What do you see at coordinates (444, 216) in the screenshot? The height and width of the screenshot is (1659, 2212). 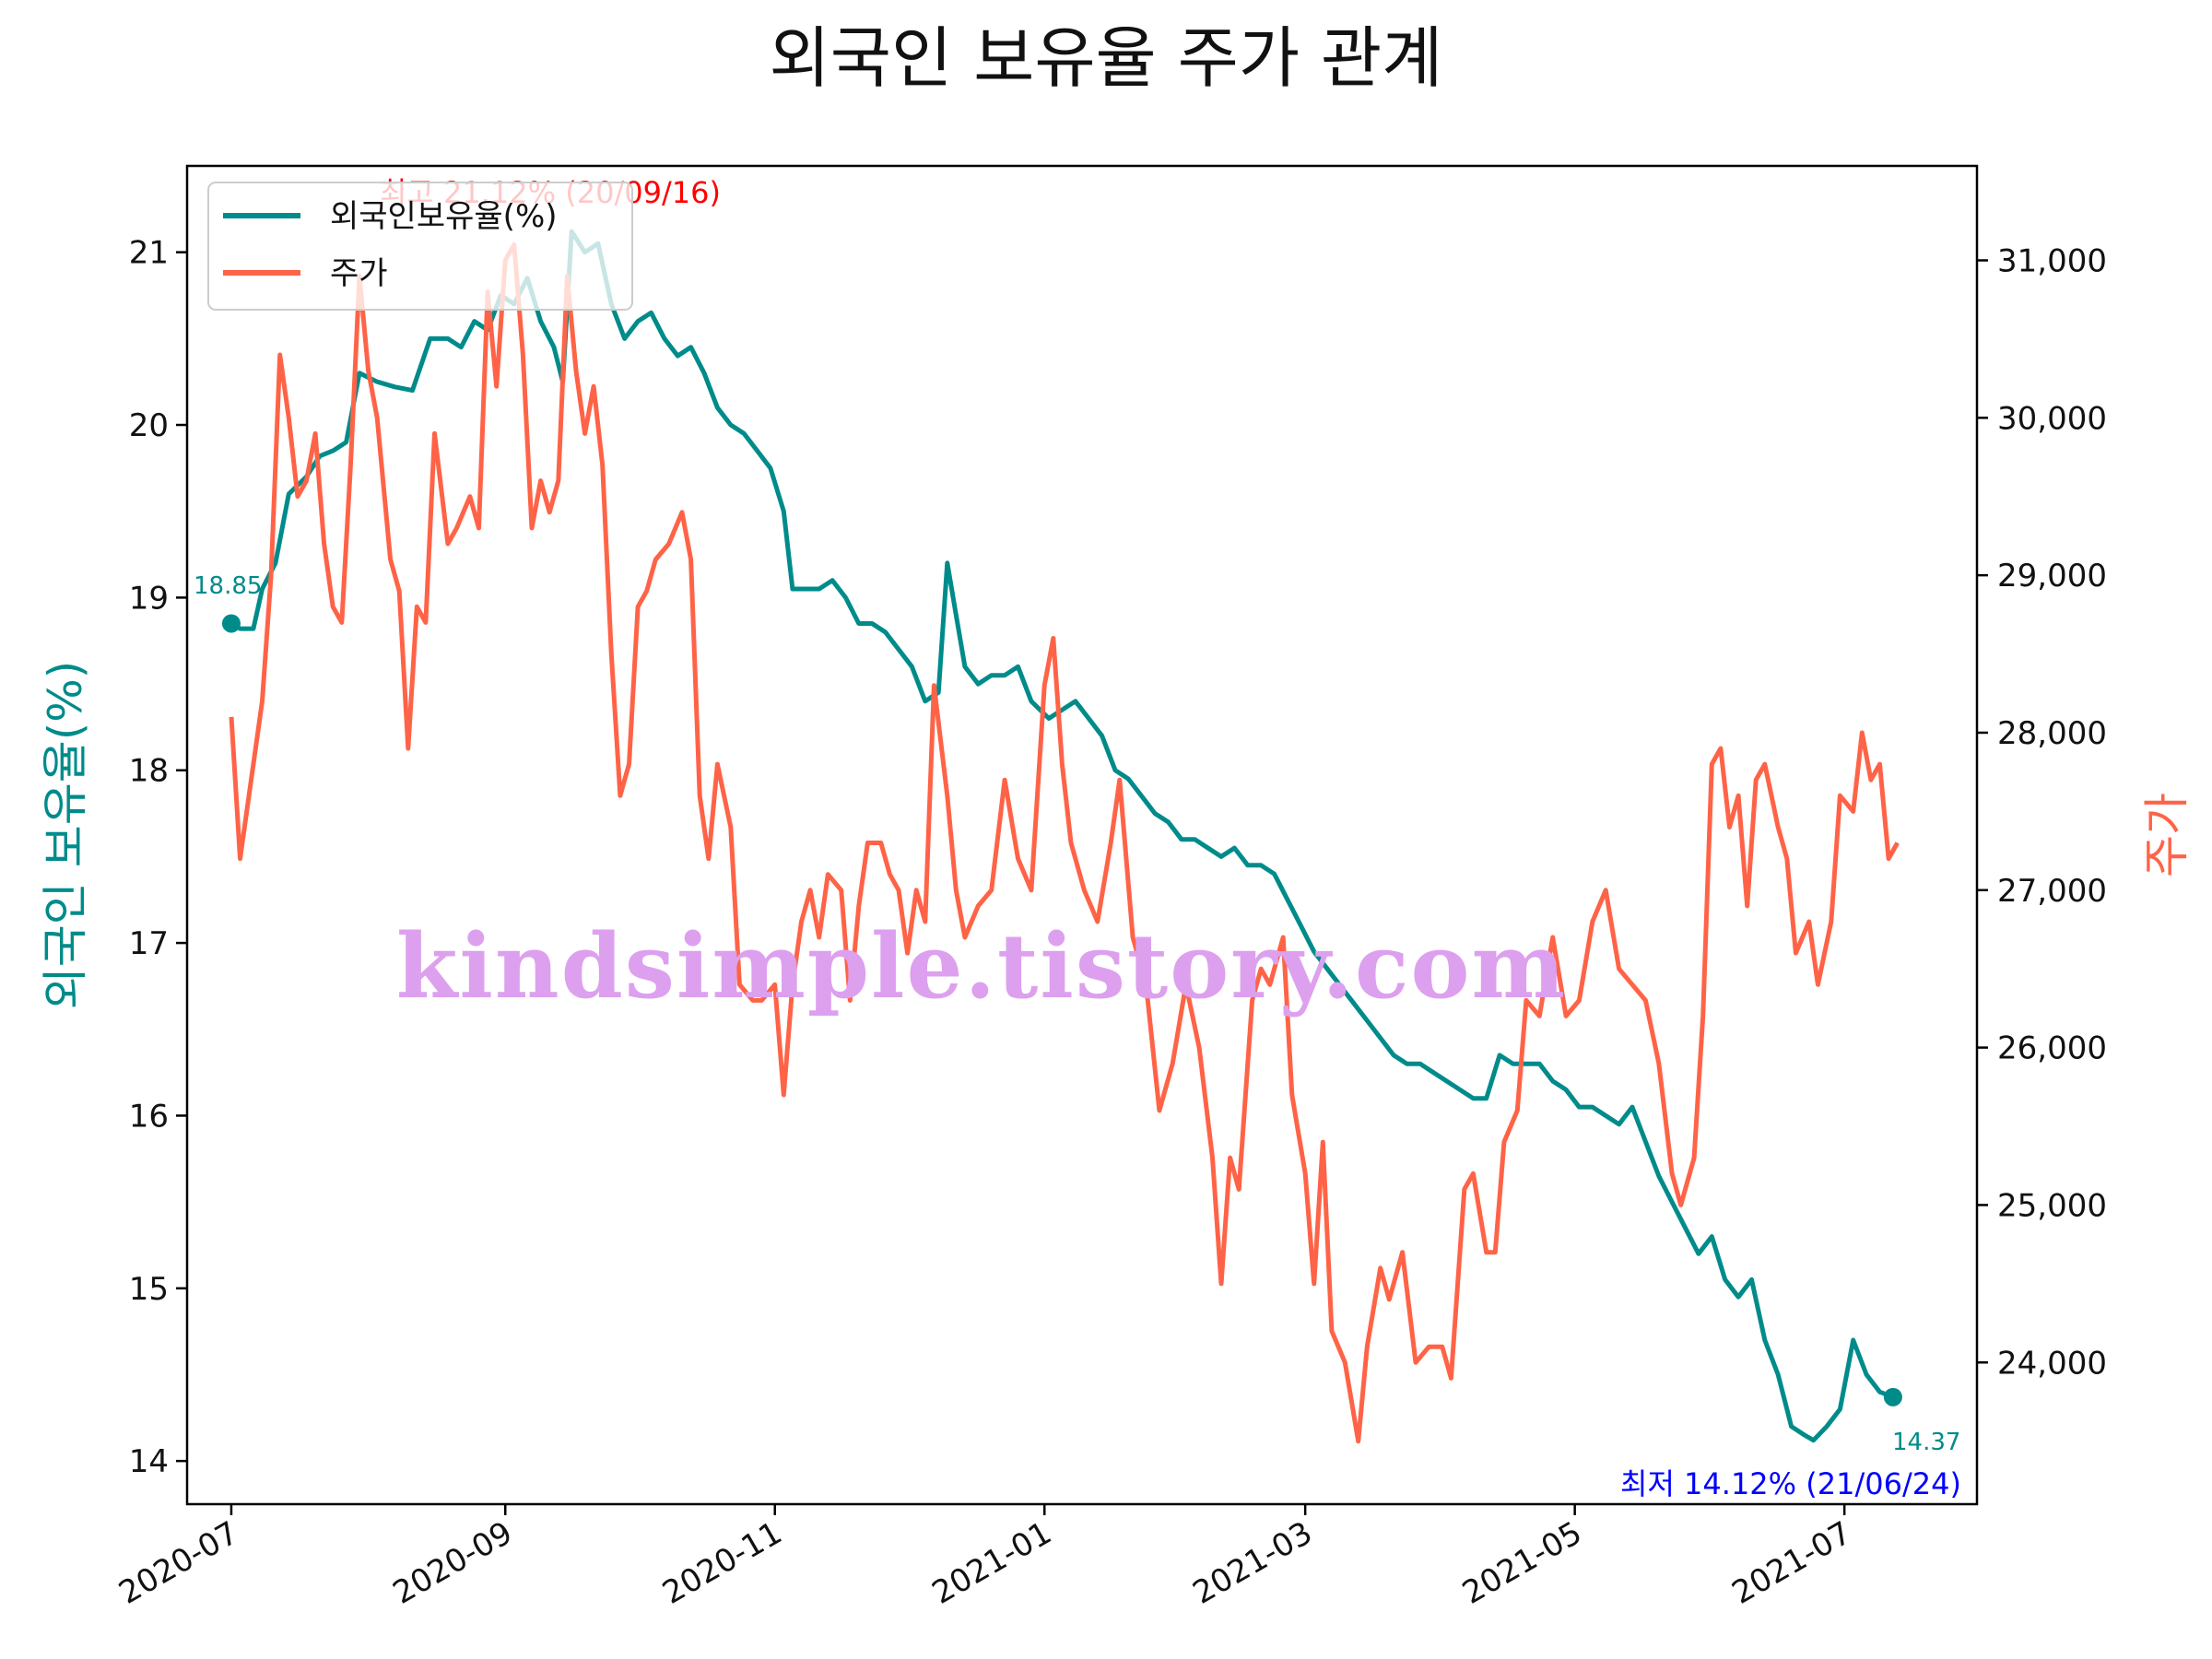 I see `legend-label-foreign: 외국인보유율(%)` at bounding box center [444, 216].